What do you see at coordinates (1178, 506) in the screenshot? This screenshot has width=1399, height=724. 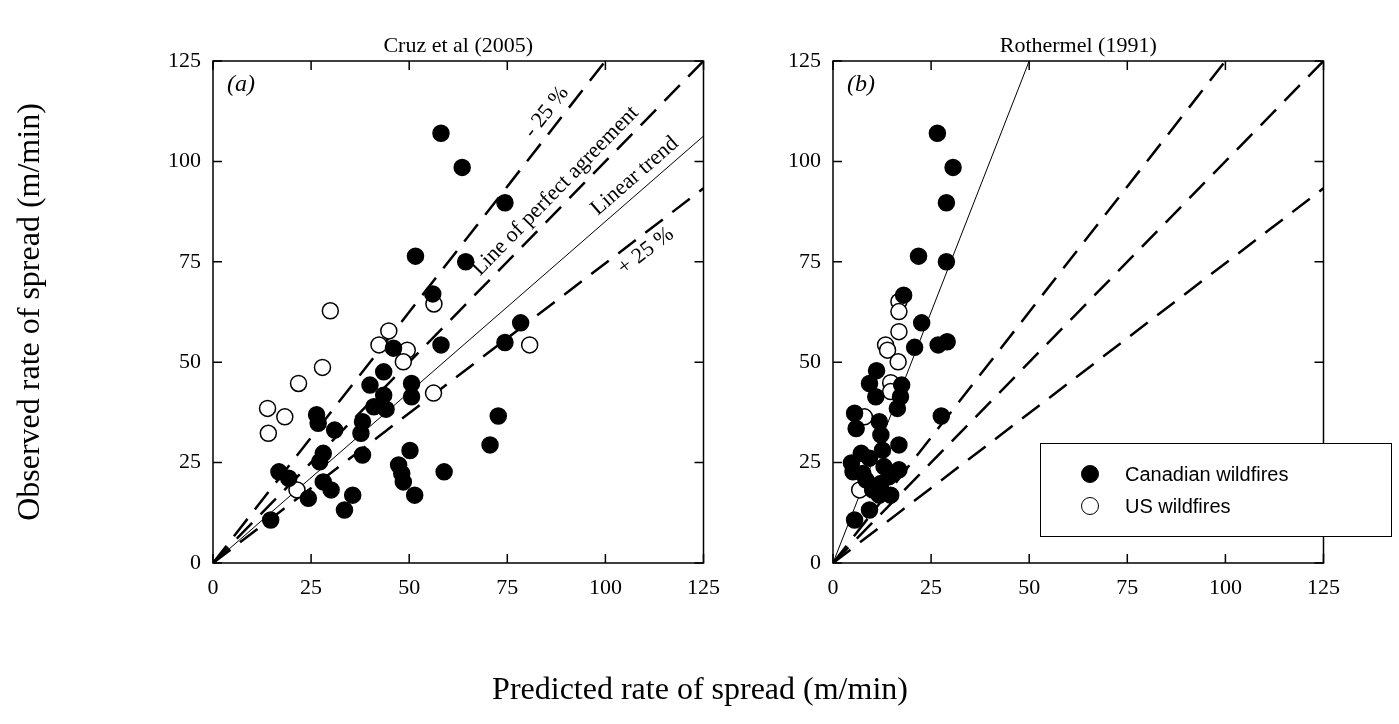 I see `legend-label: US wildfires` at bounding box center [1178, 506].